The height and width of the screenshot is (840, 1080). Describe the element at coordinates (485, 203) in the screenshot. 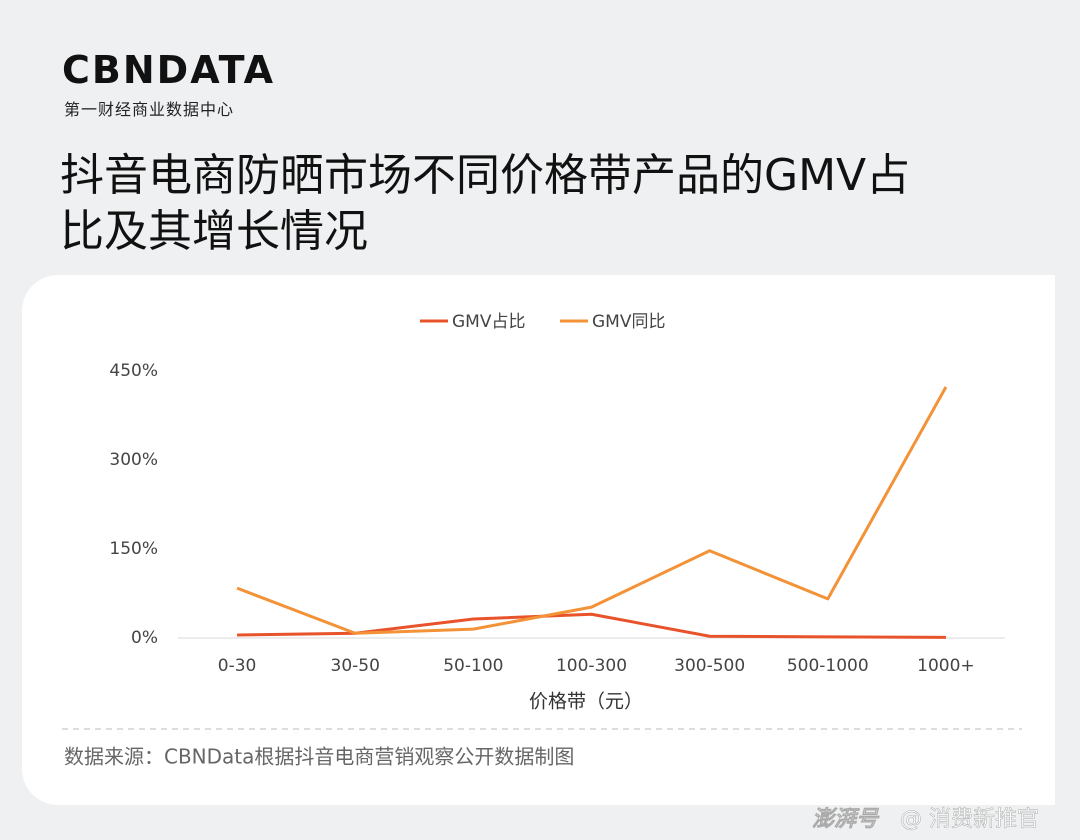

I see `chart-title: 抖音电商防晒市场不同价格带产品的GMV占比及其增长情况` at that location.